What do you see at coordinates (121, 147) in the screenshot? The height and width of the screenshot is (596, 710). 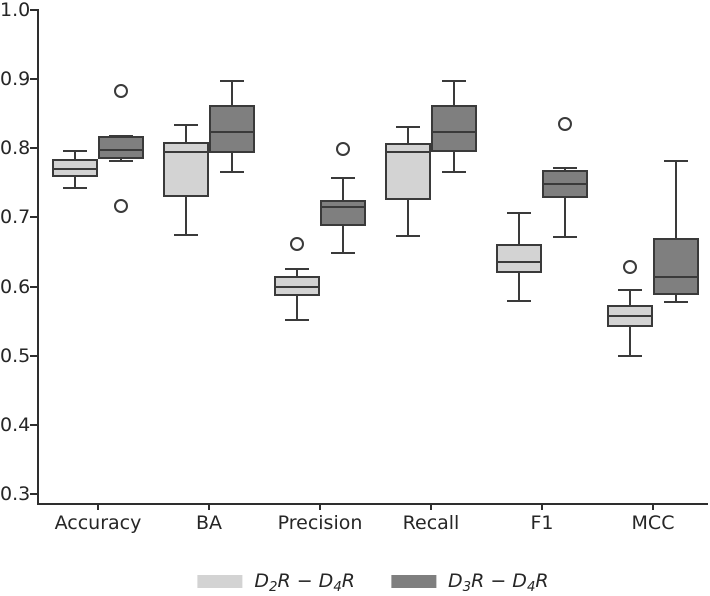 I see `box-d3r-d4r-accuracy` at bounding box center [121, 147].